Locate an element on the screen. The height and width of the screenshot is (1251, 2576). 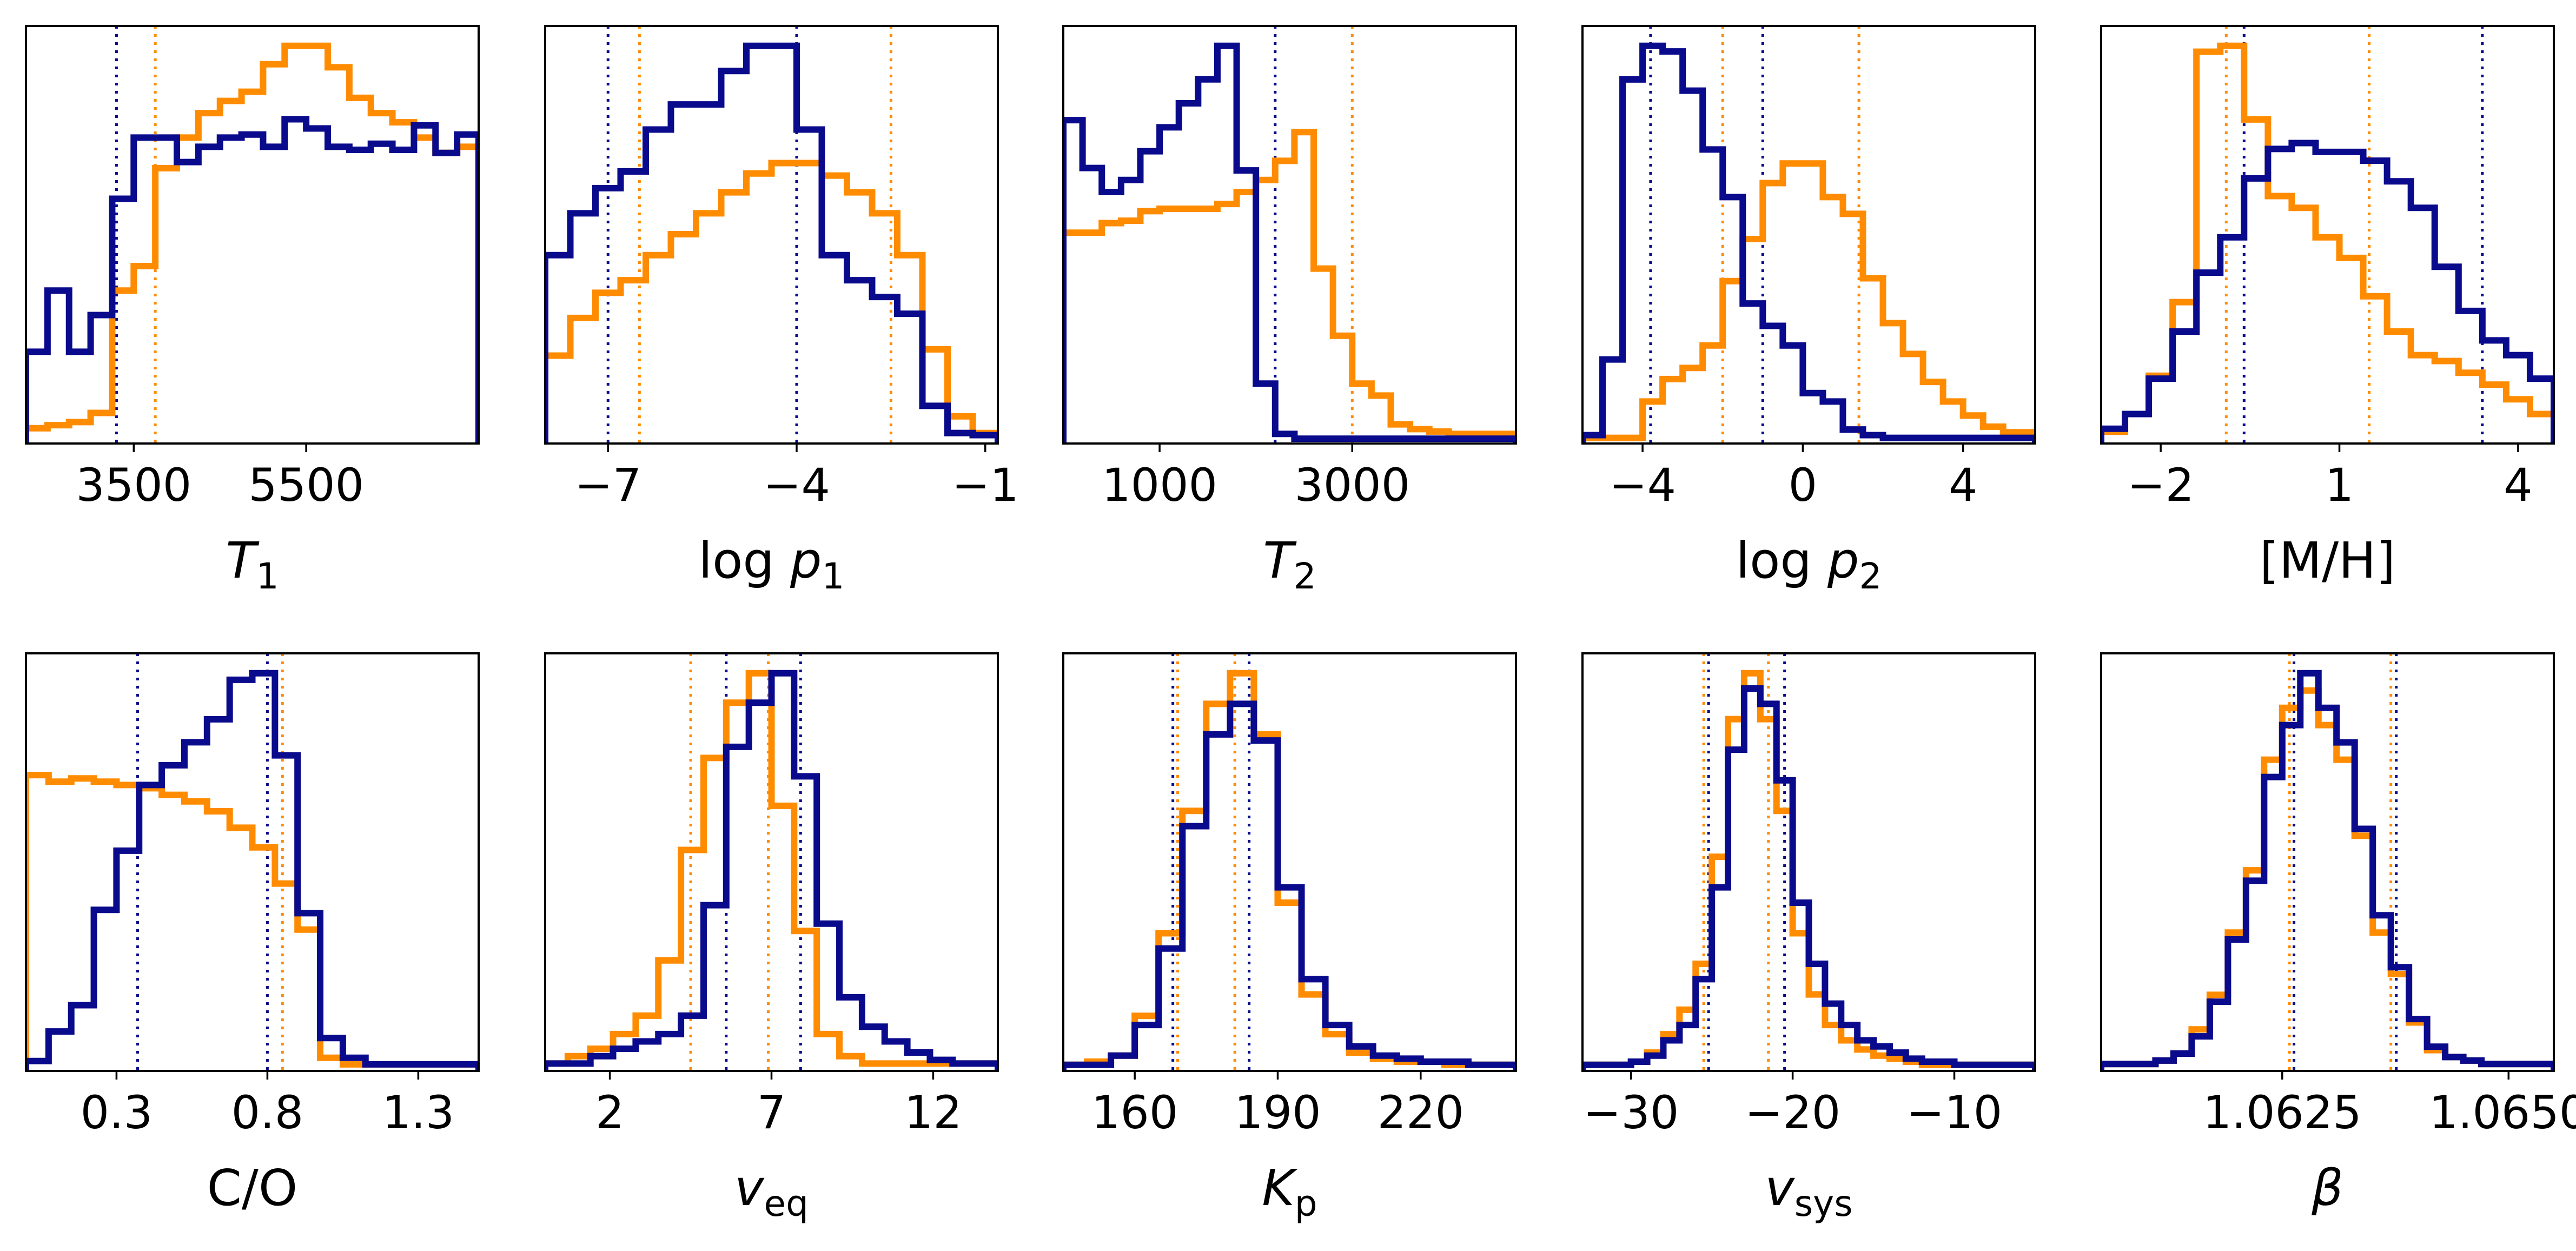
x-tick-label: 190 is located at coordinates (1277, 1112).